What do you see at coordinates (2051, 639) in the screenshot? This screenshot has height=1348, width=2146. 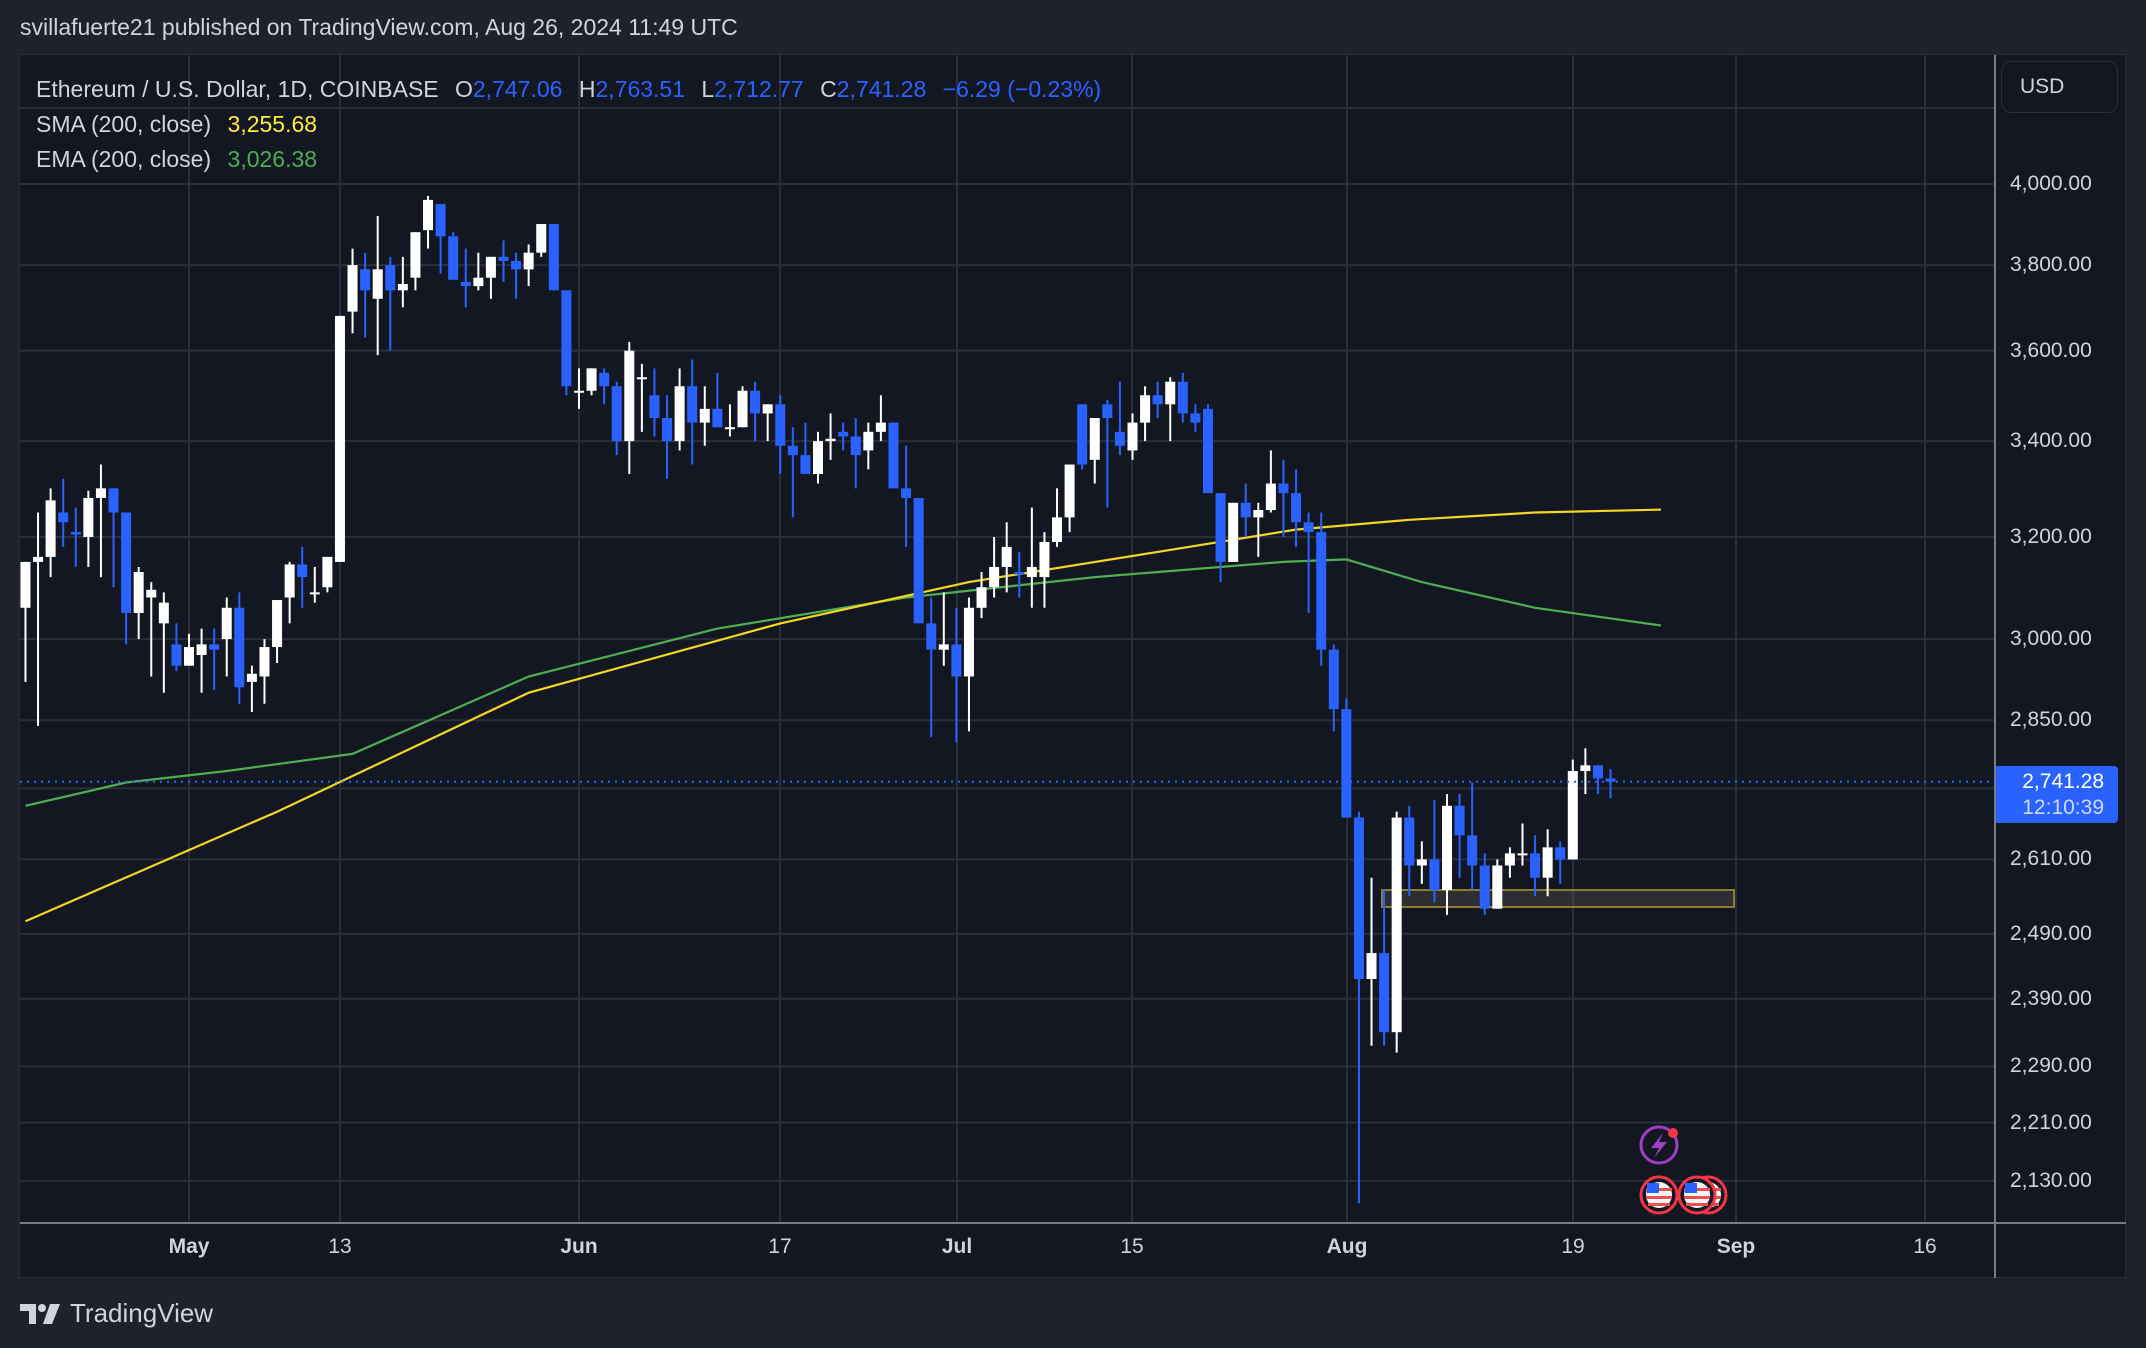 I see `price-tick-label: 3,000.00` at bounding box center [2051, 639].